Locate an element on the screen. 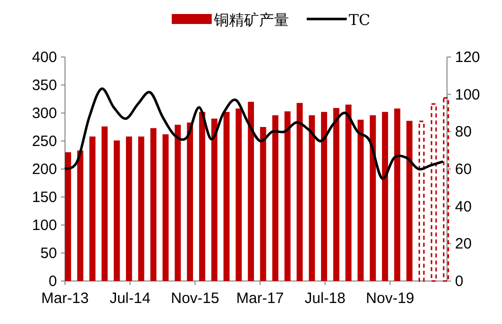  x-tick-label: Jul-18 is located at coordinates (325, 298).